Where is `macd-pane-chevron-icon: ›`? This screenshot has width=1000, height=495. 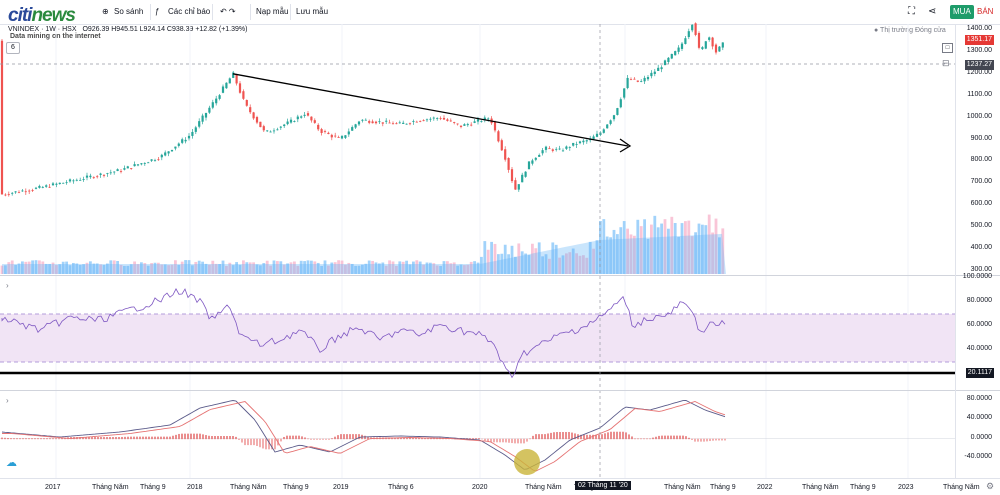
macd-pane-chevron-icon: › is located at coordinates (7, 400).